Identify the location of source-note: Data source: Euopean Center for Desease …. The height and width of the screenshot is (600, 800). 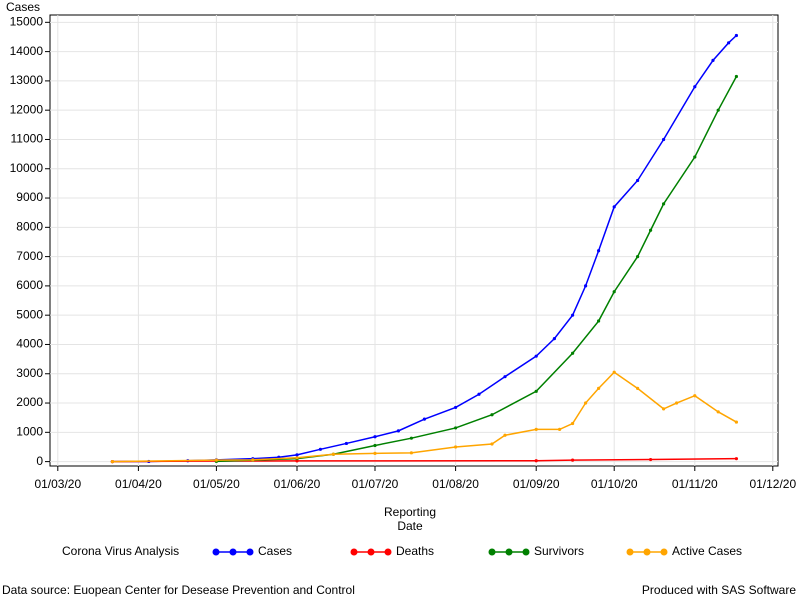
(178, 590).